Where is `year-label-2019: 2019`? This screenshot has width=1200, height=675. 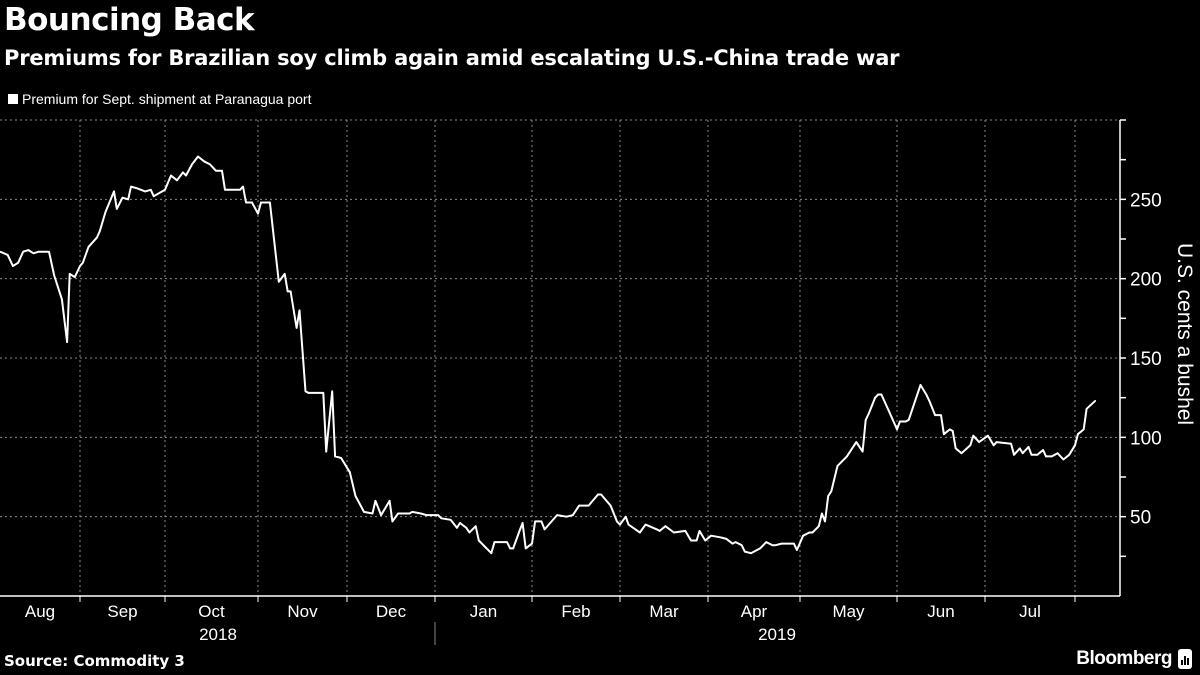 year-label-2019: 2019 is located at coordinates (777, 634).